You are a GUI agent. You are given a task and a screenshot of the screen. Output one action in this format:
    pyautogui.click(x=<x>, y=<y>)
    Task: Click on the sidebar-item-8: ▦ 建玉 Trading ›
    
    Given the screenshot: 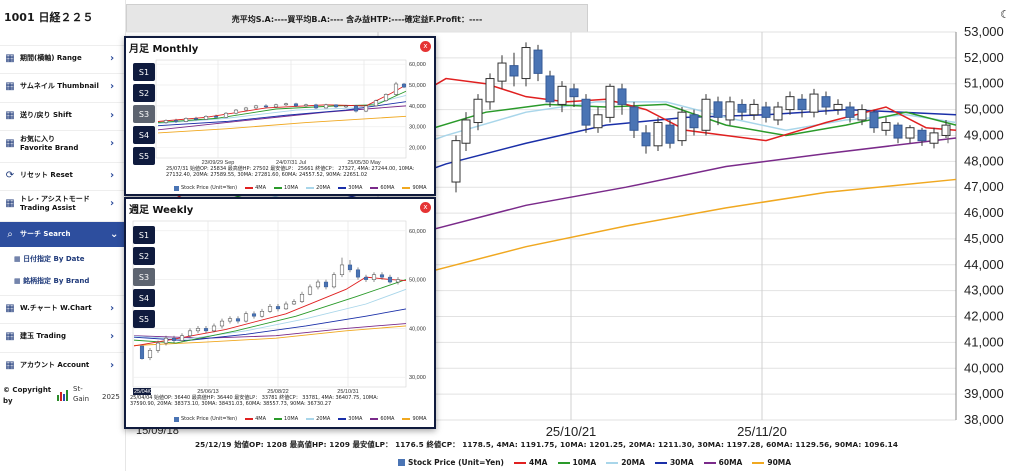 What is the action you would take?
    pyautogui.click(x=62, y=336)
    